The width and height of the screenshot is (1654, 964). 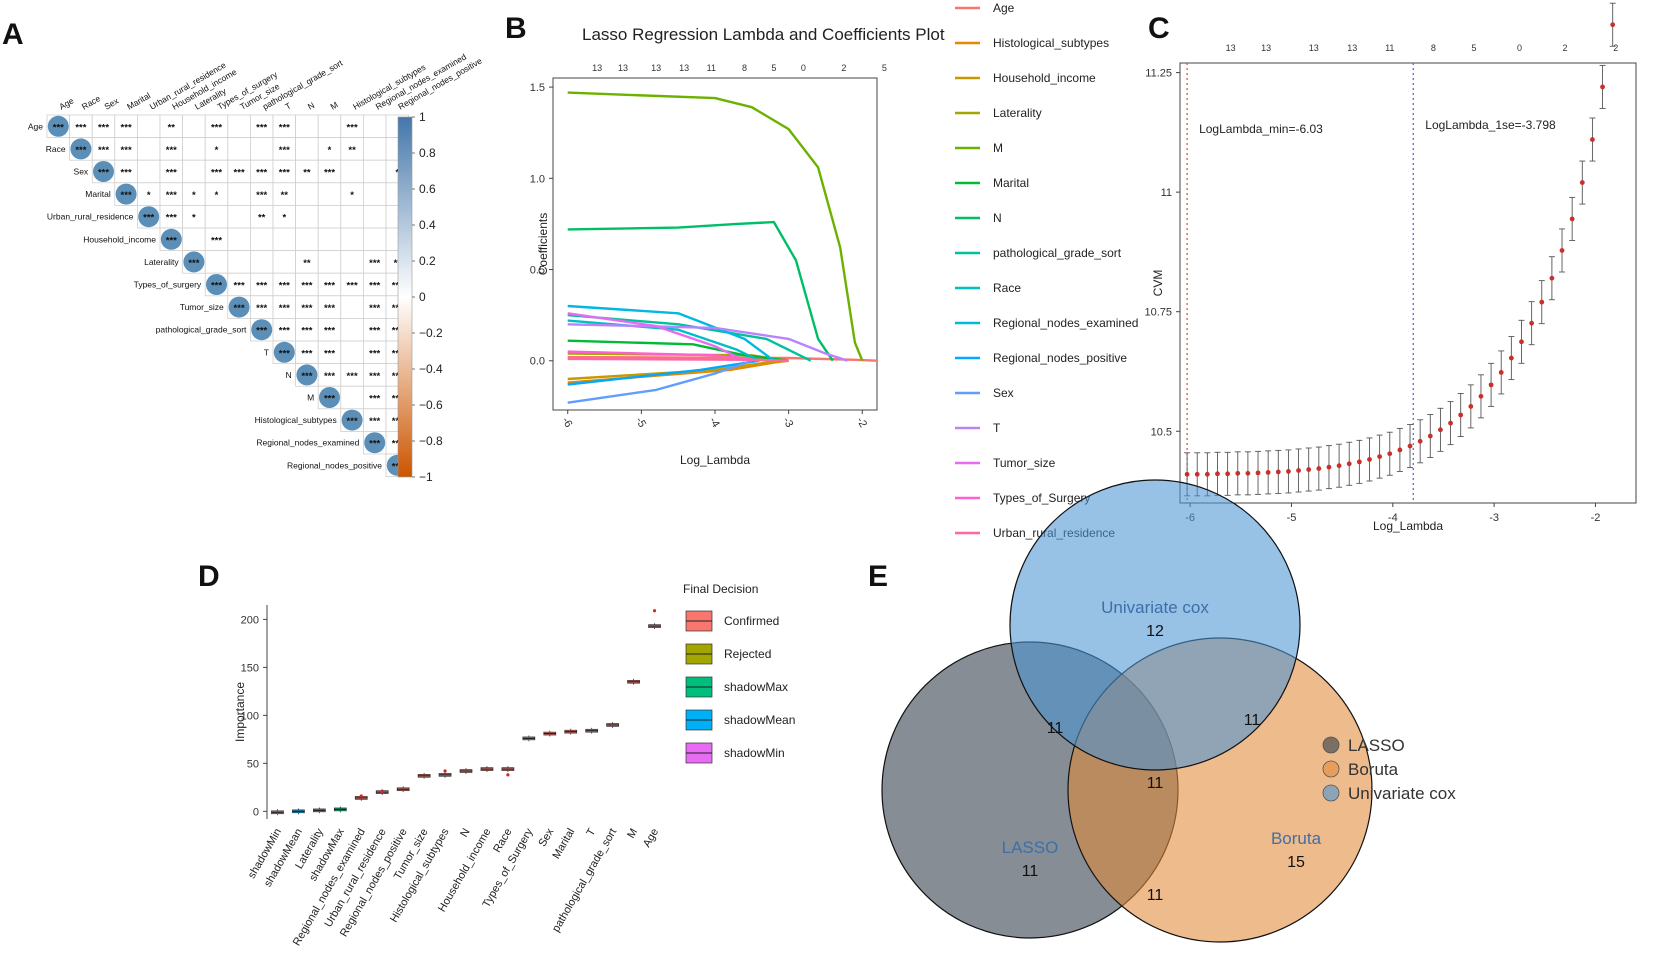 What do you see at coordinates (1490, 125) in the screenshot?
I see `lambda-1se-annotation: LogLambda_1se=-3.798` at bounding box center [1490, 125].